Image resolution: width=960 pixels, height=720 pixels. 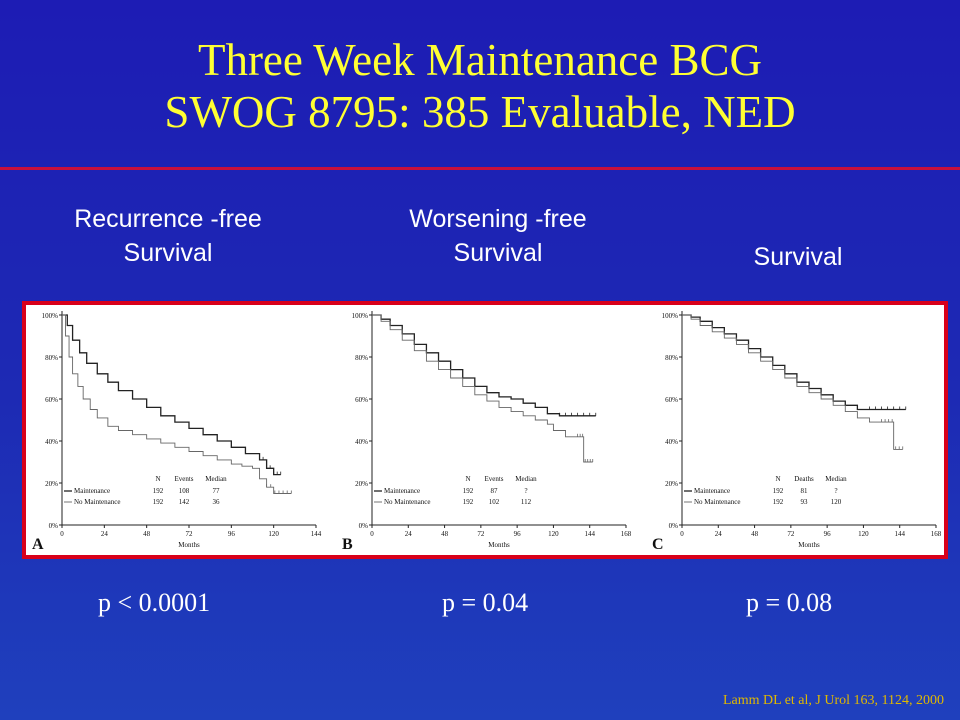 I want to click on x-tick-label-b-2: 48, so click(x=445, y=534).